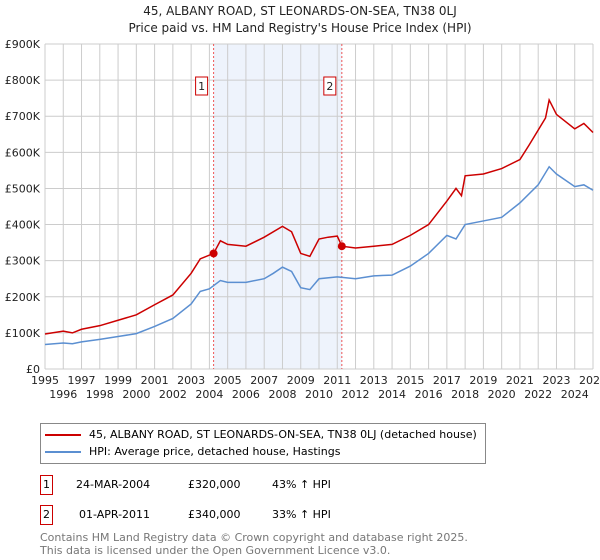 The height and width of the screenshot is (560, 600). What do you see at coordinates (115, 514) in the screenshot?
I see `transaction-date: 01-APR-2011` at bounding box center [115, 514].